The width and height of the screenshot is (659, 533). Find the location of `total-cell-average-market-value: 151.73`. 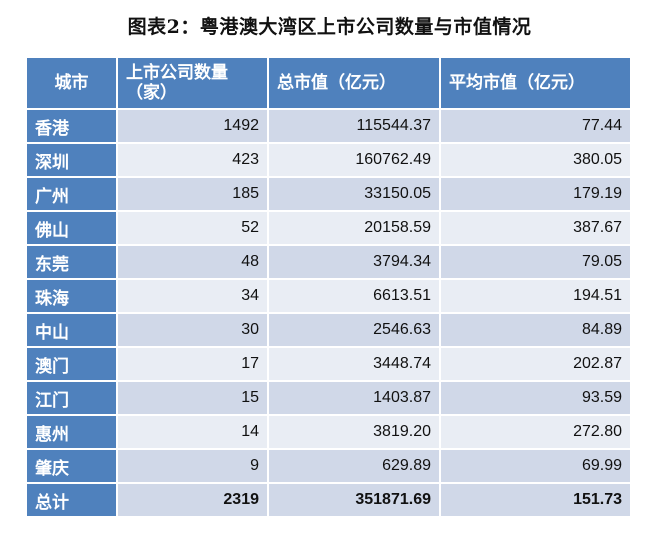

total-cell-average-market-value: 151.73 is located at coordinates (535, 500).